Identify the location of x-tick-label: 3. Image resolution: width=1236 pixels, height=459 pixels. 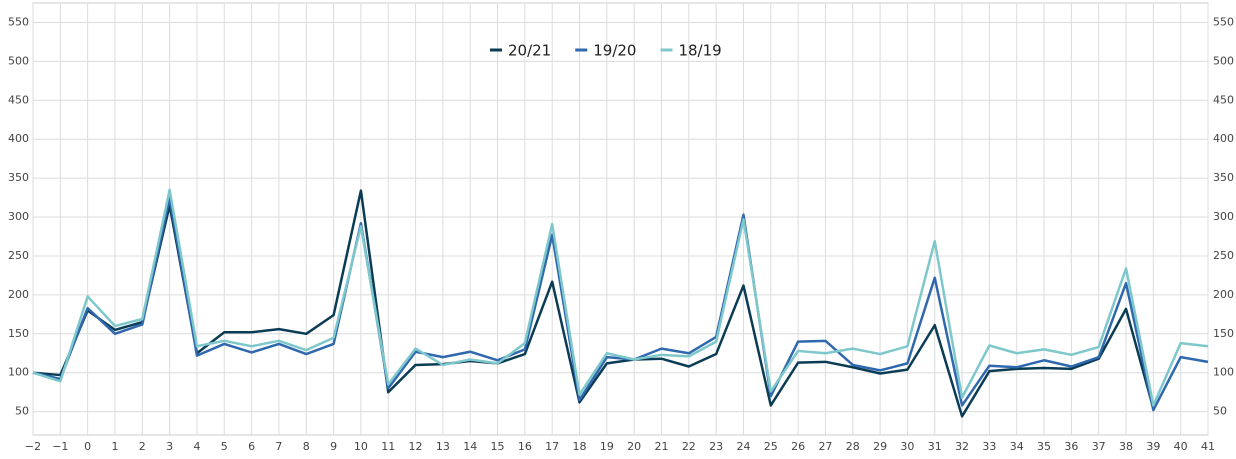
(169, 446).